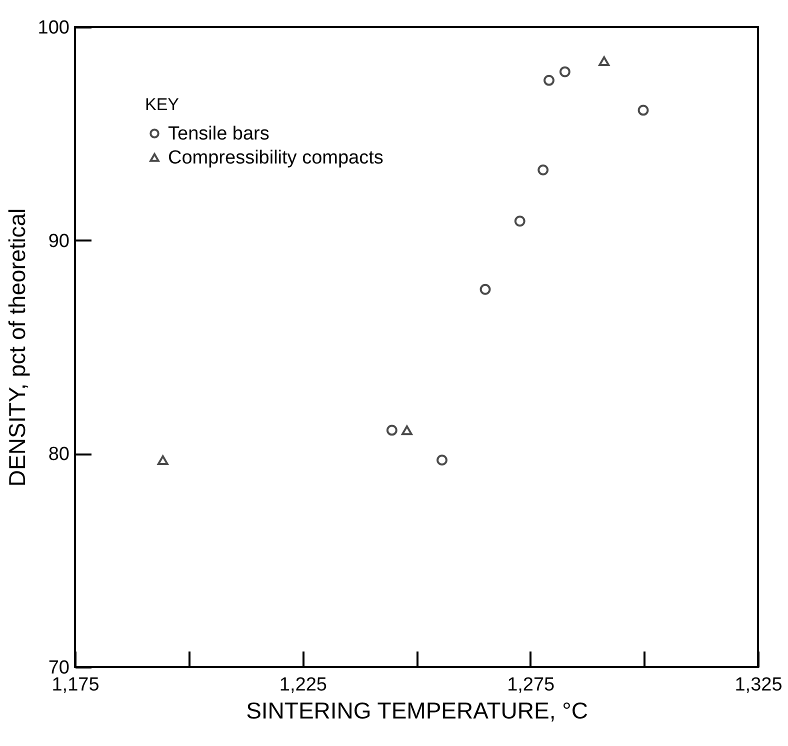 The height and width of the screenshot is (746, 788). Describe the element at coordinates (219, 134) in the screenshot. I see `legend-label: Tensile bars` at that location.